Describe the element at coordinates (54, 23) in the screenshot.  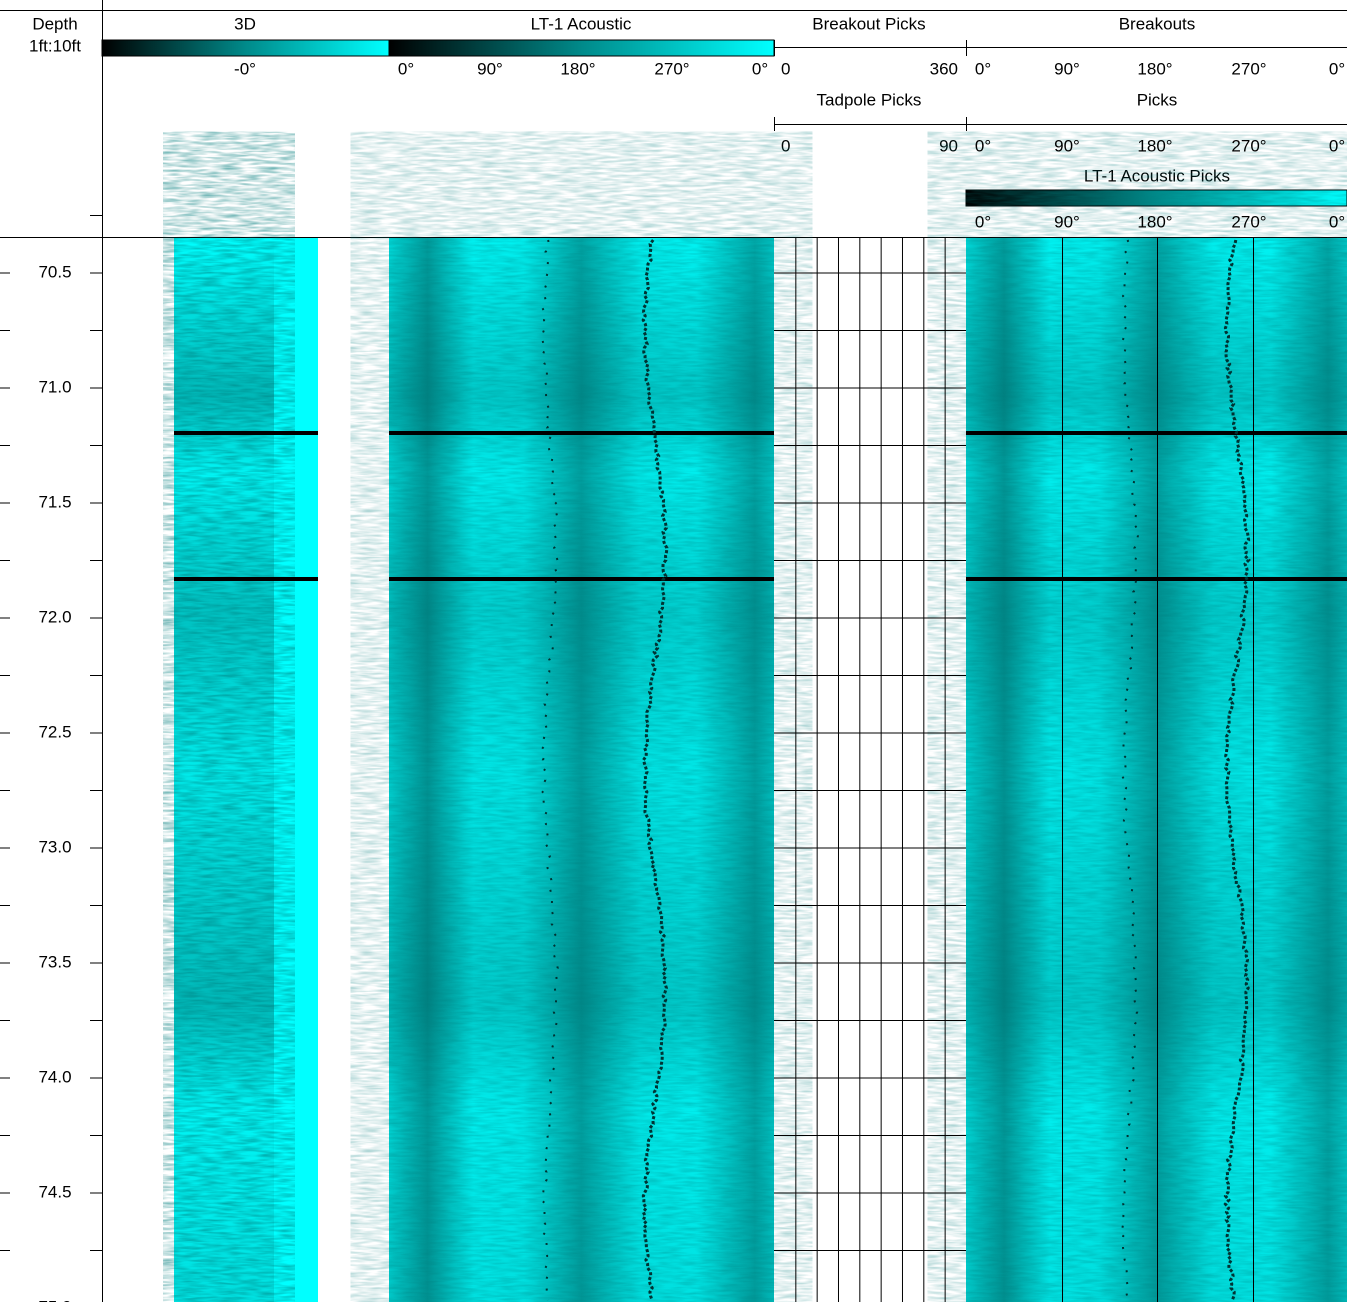
I see `track-title: Depth` at that location.